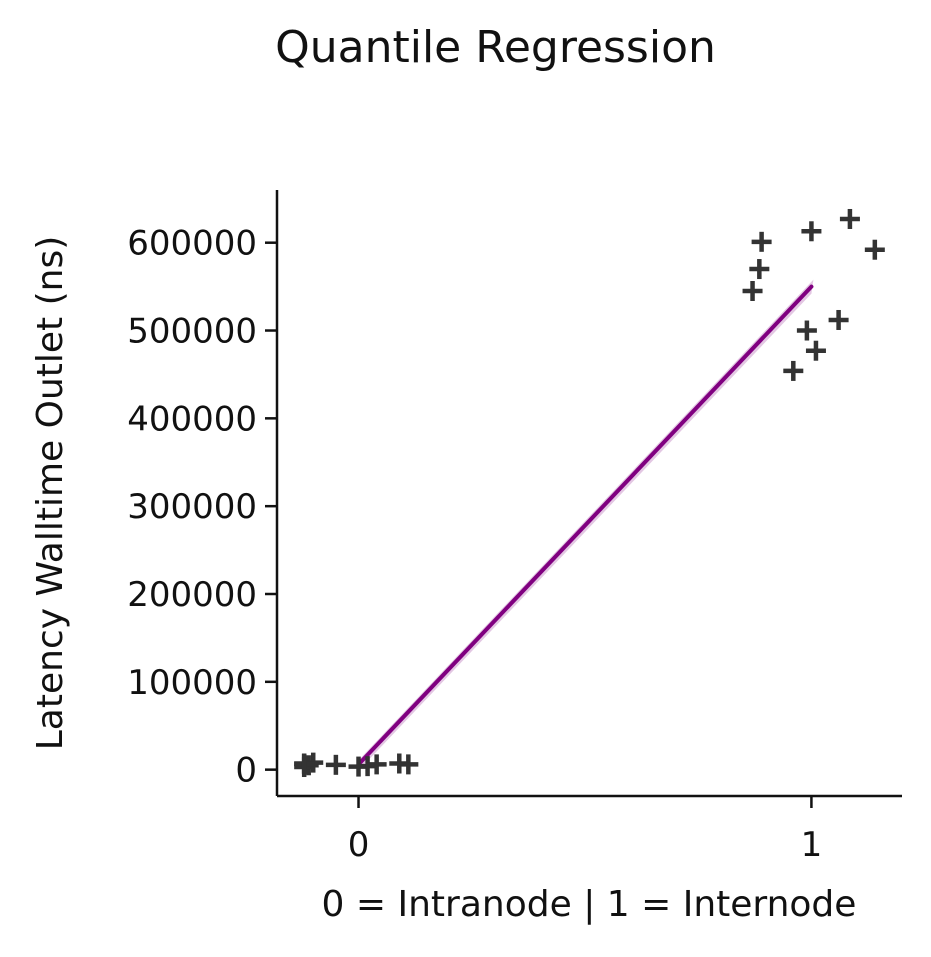 The image size is (931, 957). I want to click on y-tick-label: 300000, so click(192, 507).